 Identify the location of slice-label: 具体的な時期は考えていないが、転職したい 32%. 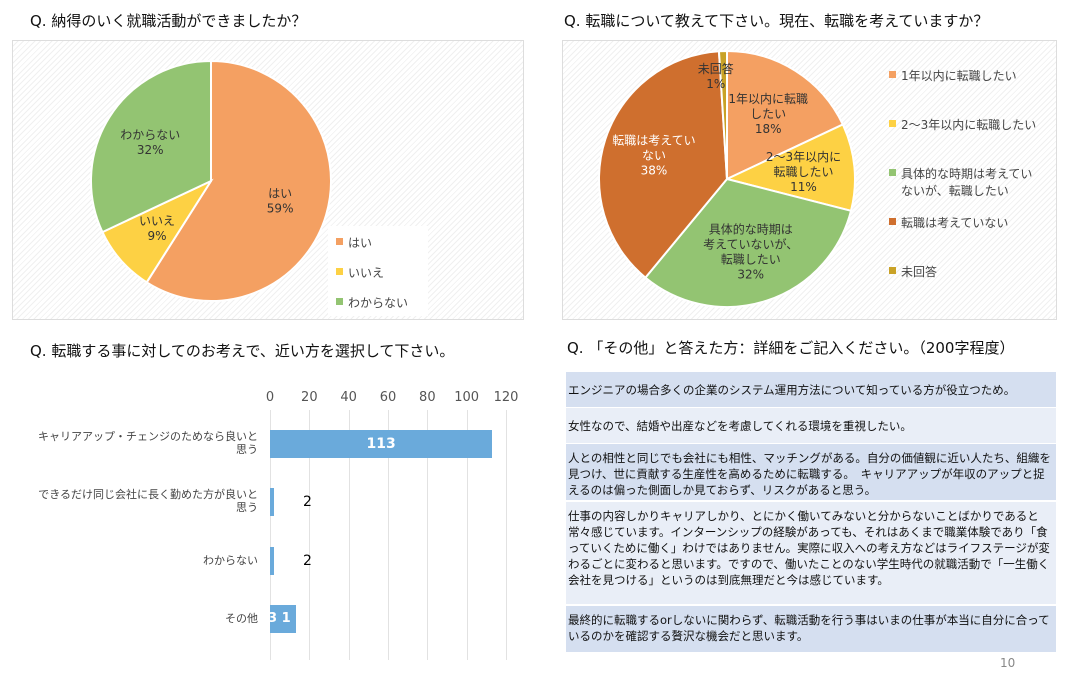
(750, 252).